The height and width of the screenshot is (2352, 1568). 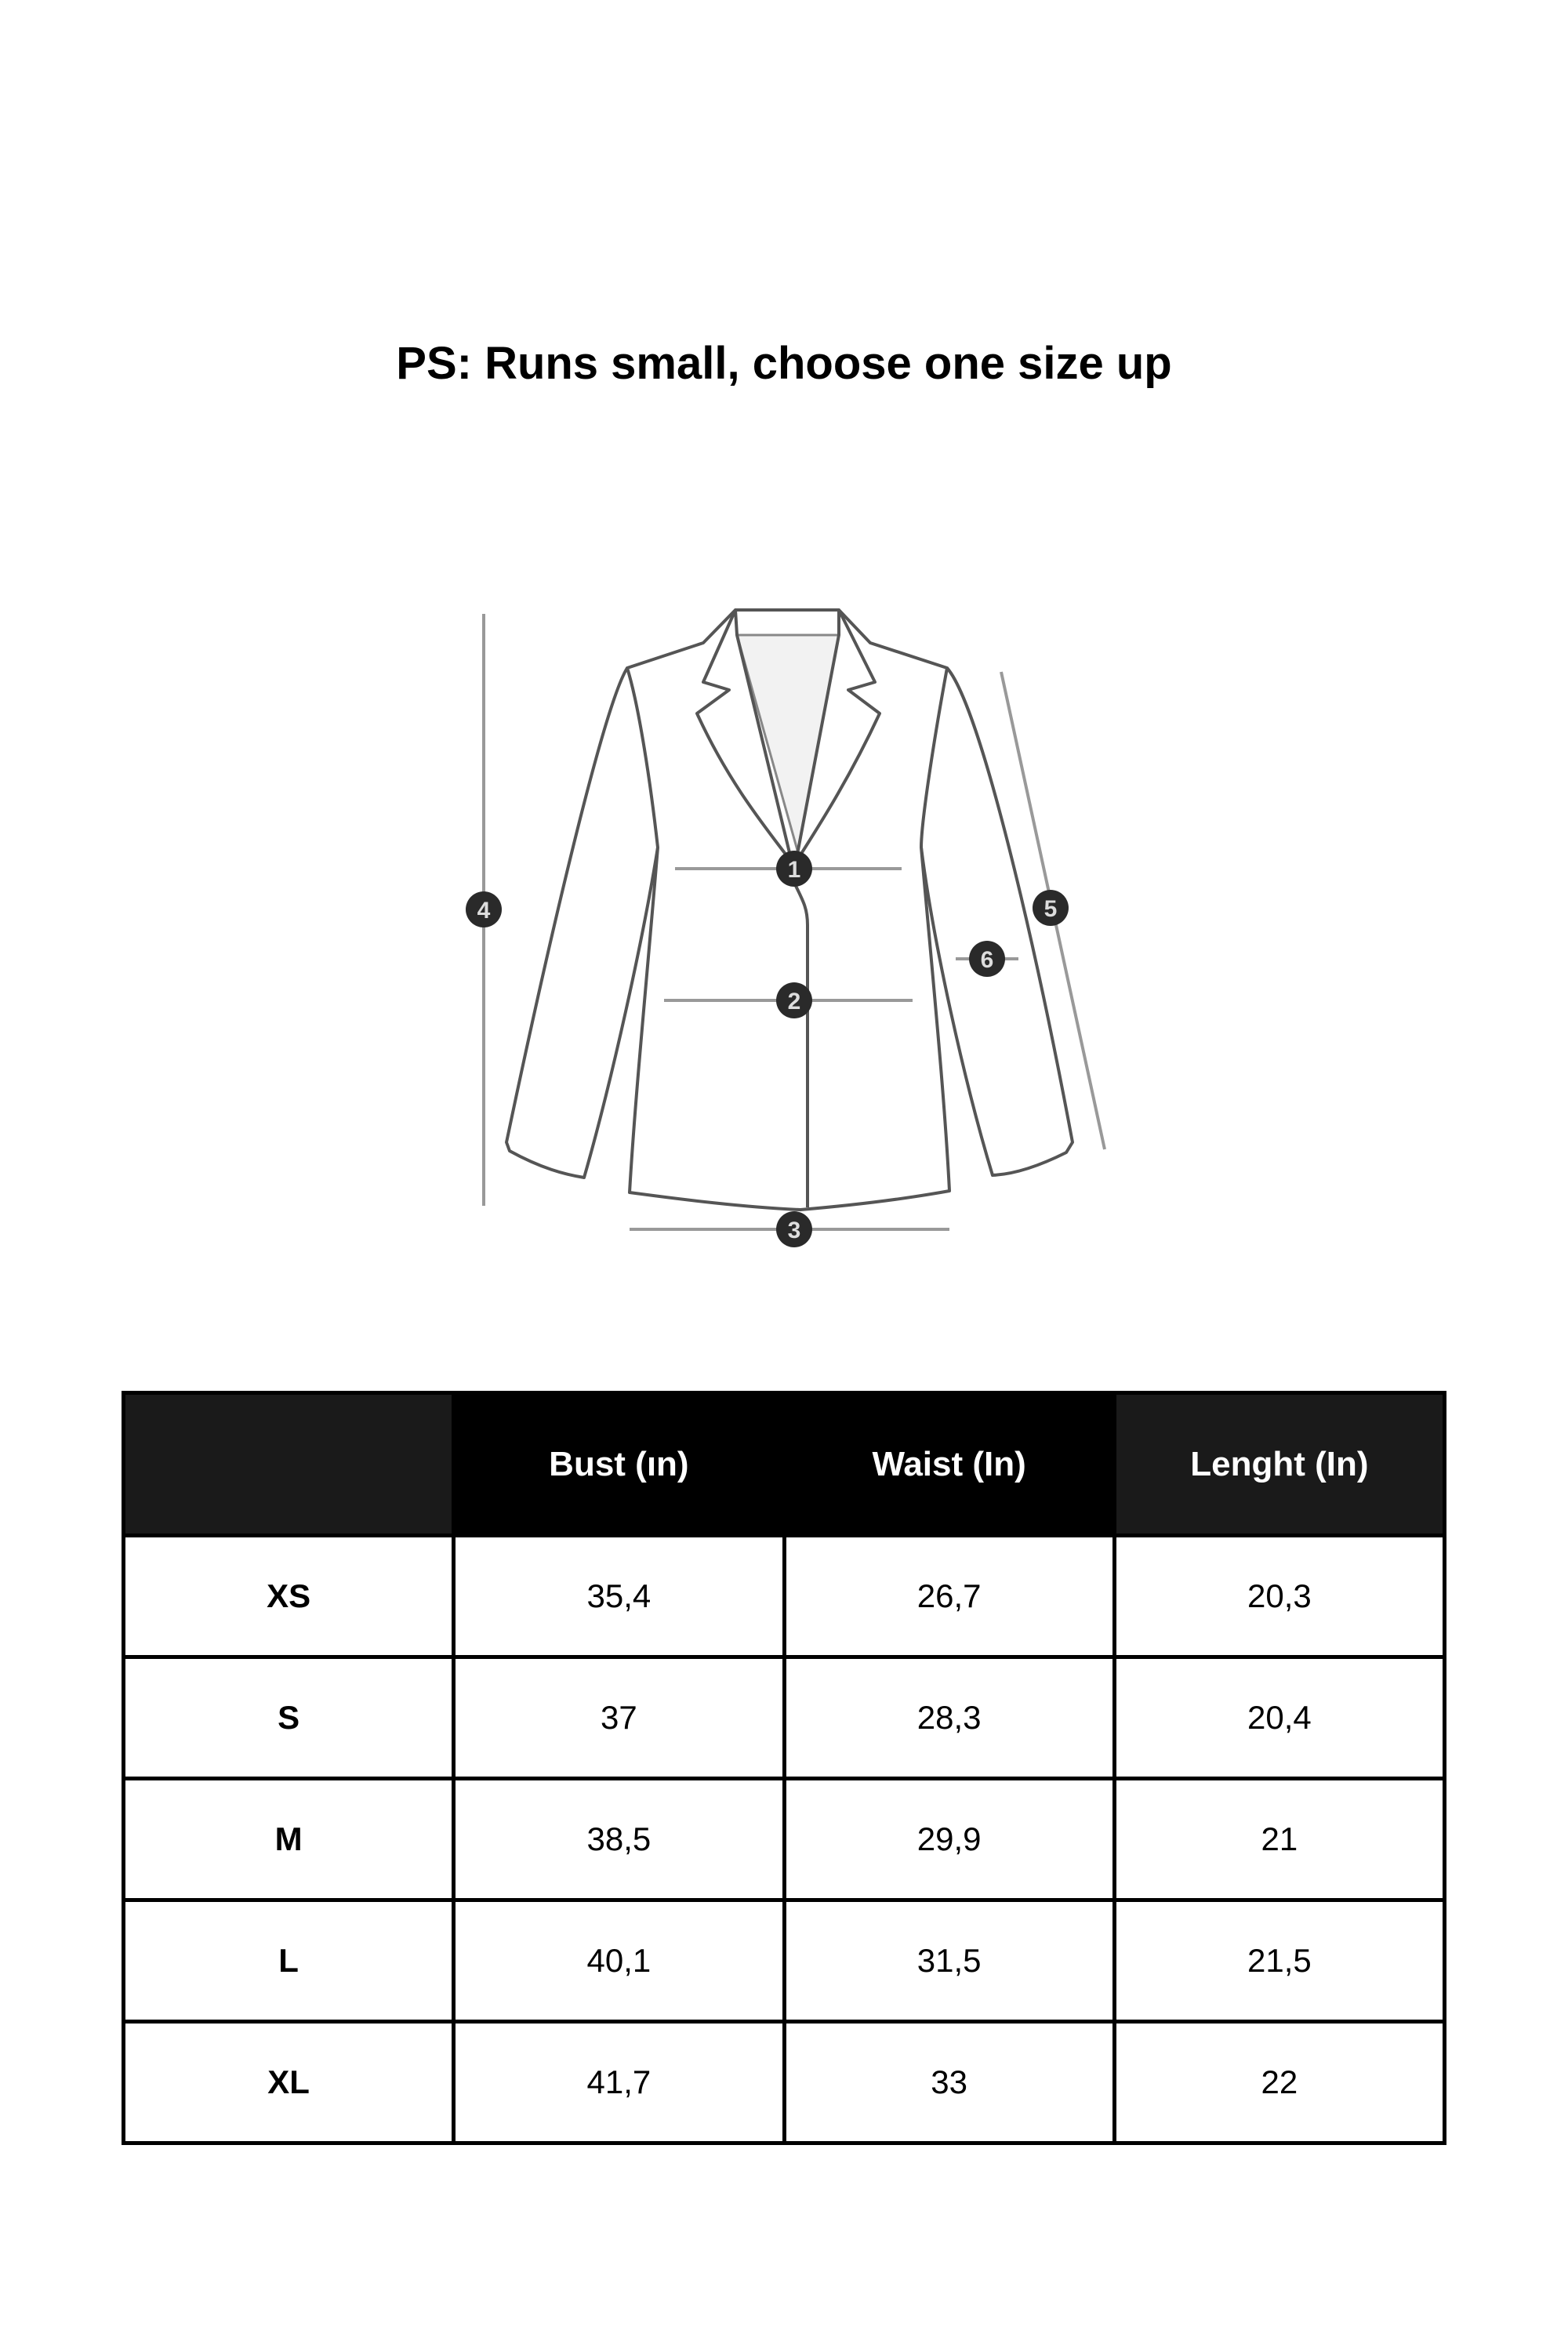 I want to click on table-row: XL 41,7 33 22, so click(x=784, y=2082).